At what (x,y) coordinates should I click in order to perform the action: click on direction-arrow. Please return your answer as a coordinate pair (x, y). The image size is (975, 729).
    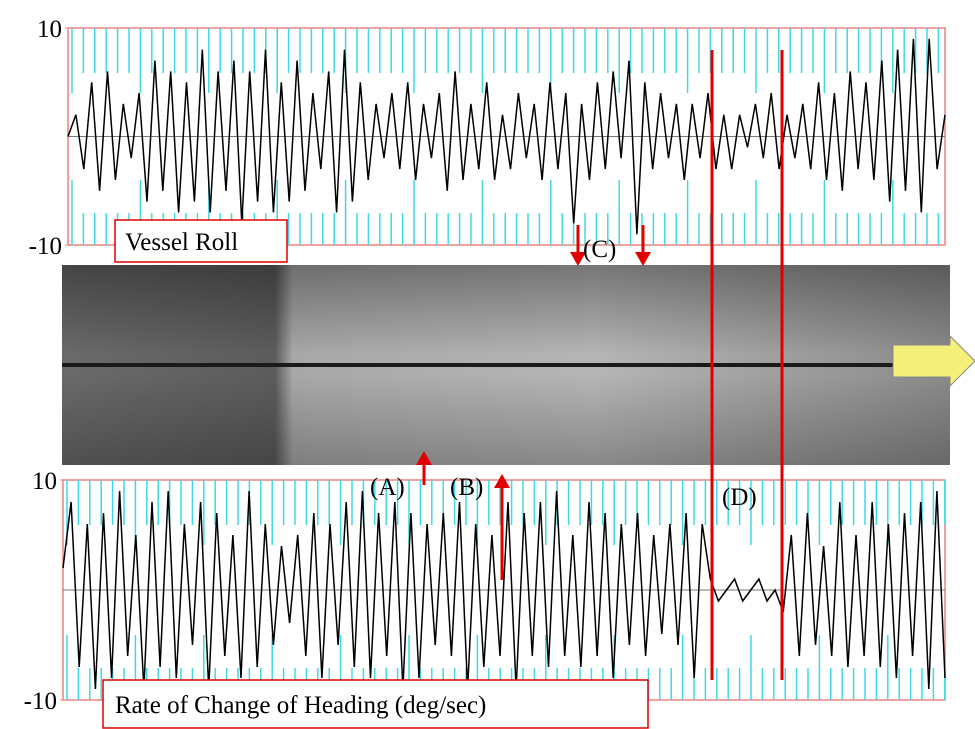
    Looking at the image, I should click on (933, 361).